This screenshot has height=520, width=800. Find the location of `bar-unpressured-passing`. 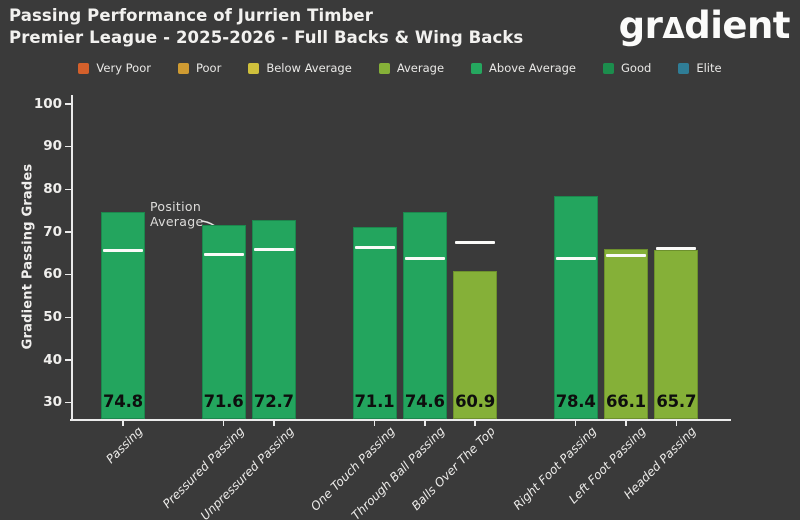

bar-unpressured-passing is located at coordinates (273, 319).